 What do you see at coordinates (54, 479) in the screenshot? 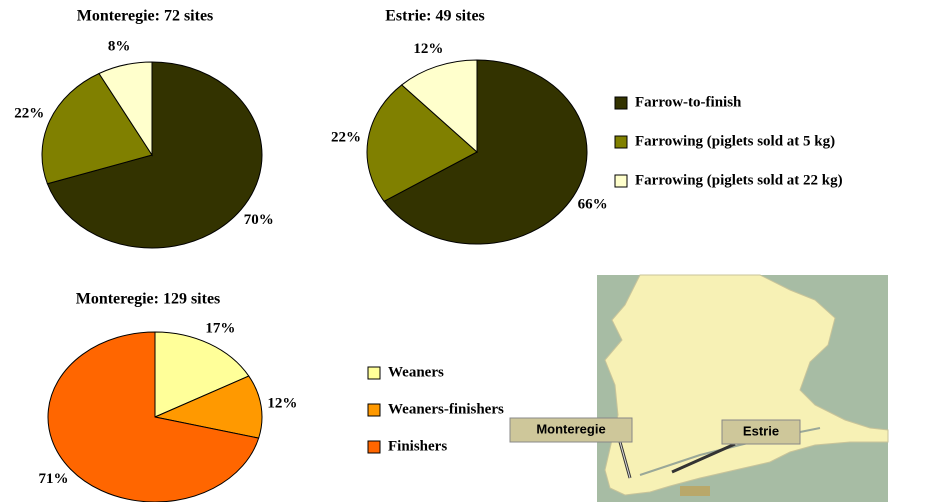
I see `data-label: 71%` at bounding box center [54, 479].